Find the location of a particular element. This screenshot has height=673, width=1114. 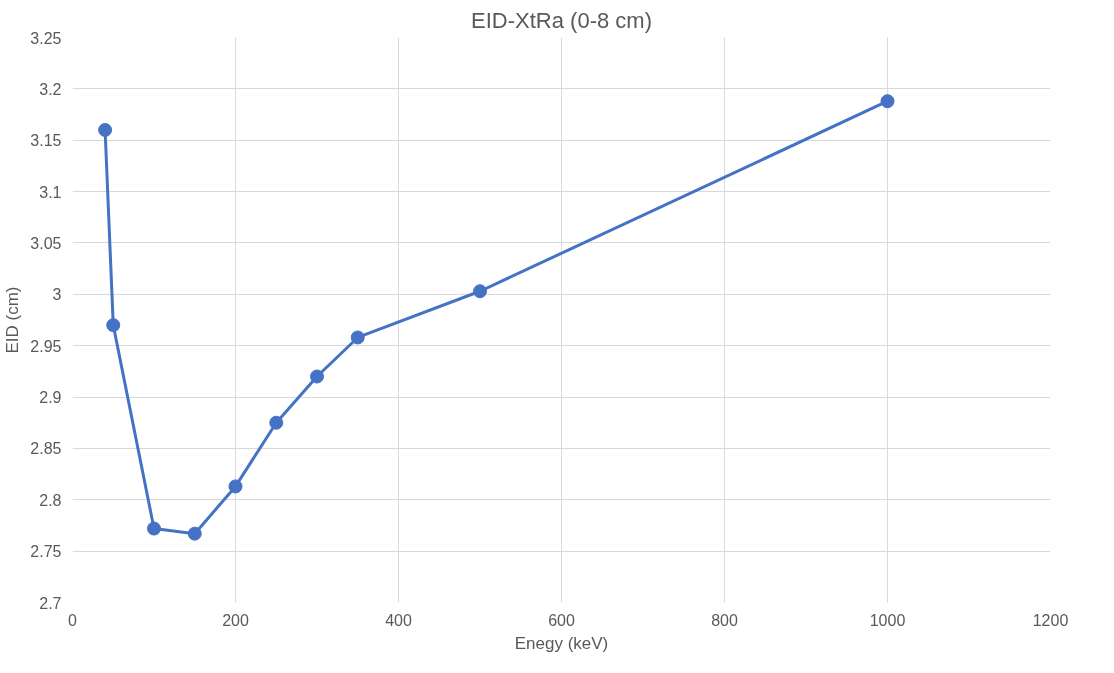

chart-title: EID-XtRa (0-8 cm) is located at coordinates (561, 20).